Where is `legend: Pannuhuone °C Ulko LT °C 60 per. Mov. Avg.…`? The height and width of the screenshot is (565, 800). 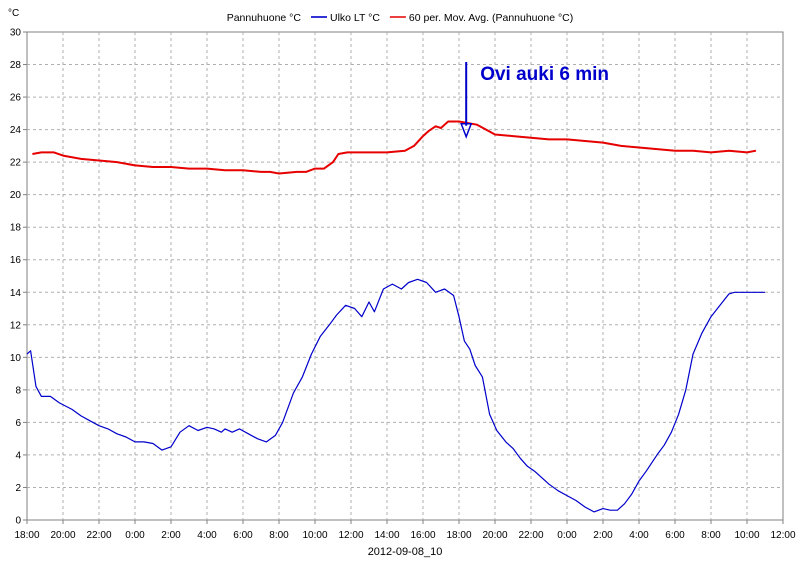
legend: Pannuhuone °C Ulko LT °C 60 per. Mov. Avg.… is located at coordinates (400, 18).